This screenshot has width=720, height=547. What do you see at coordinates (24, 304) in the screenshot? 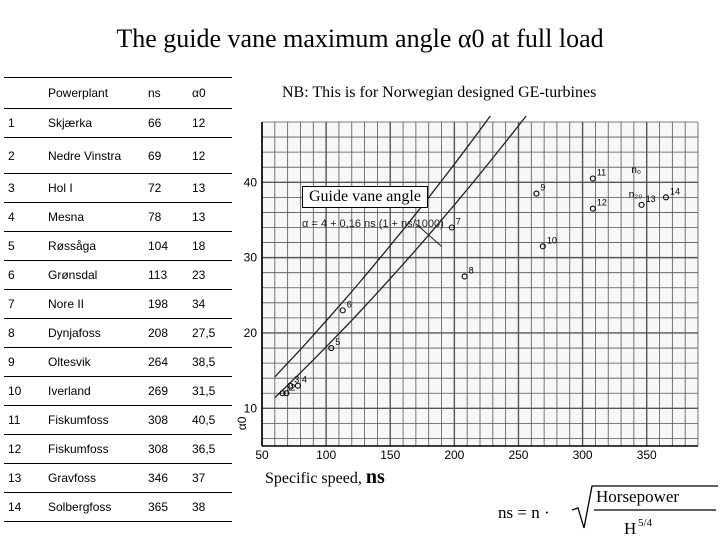
I see `row-index: 7` at bounding box center [24, 304].